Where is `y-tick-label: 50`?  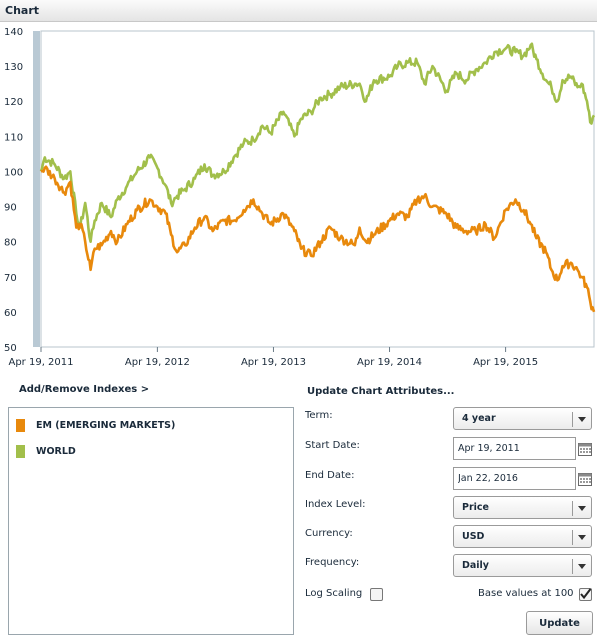
y-tick-label: 50 is located at coordinates (10, 348).